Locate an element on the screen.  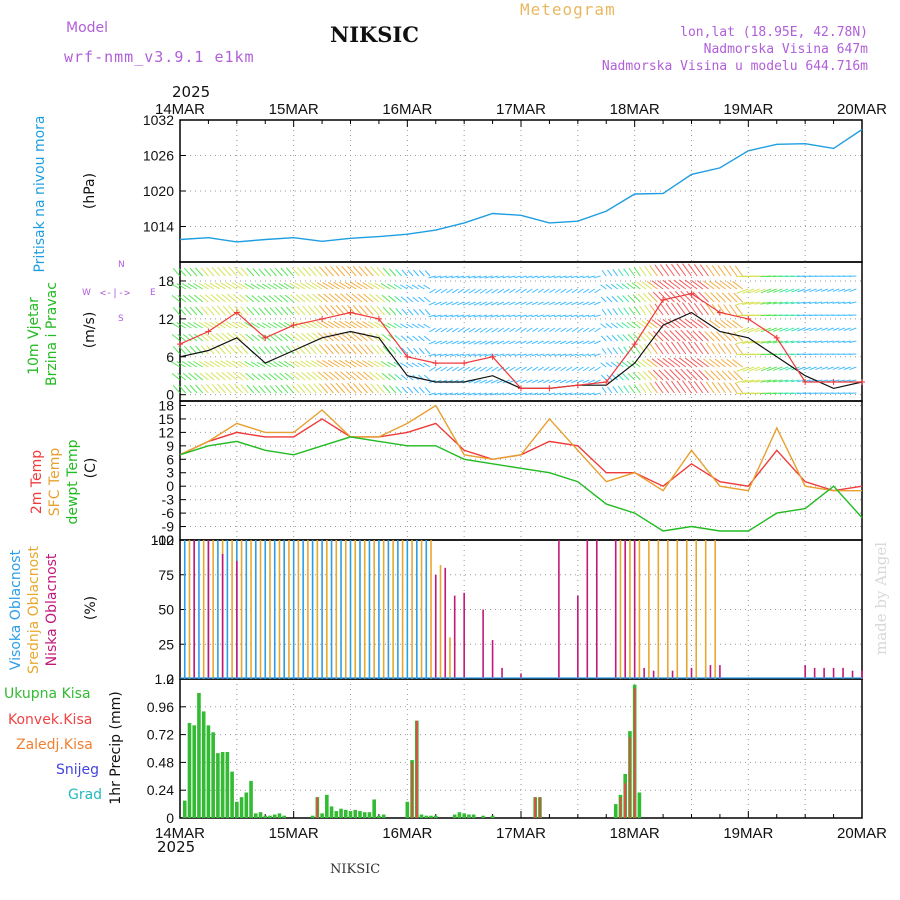
y-tick-label: 12 is located at coordinates (166, 432).